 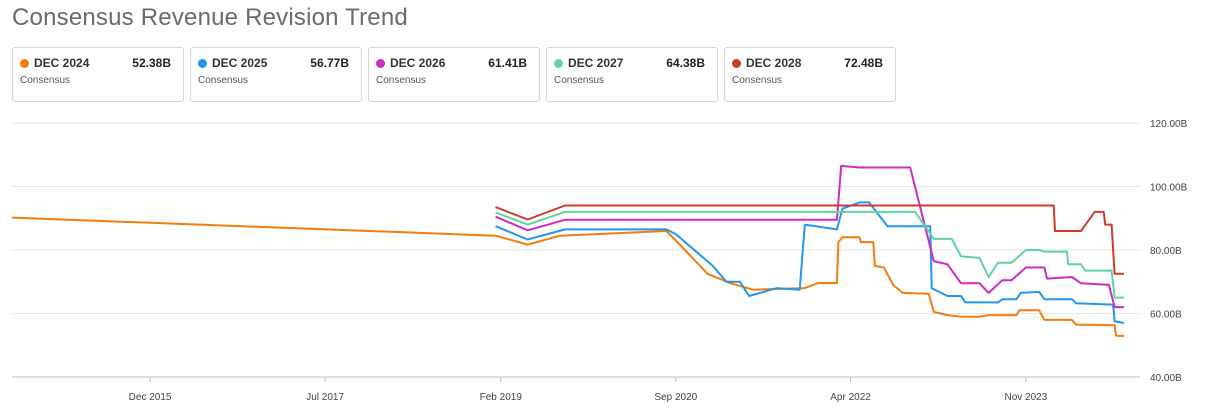 I want to click on legend-card-dec-2024: DEC 2024 52.38B Consensus, so click(x=98, y=74).